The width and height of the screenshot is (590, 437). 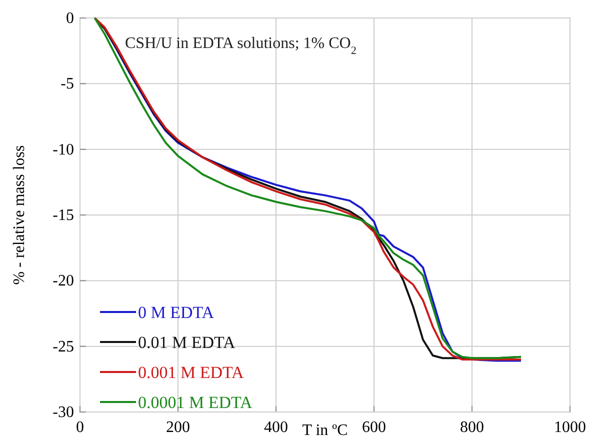 What do you see at coordinates (191, 372) in the screenshot?
I see `legend-label: 0.001 M EDTA` at bounding box center [191, 372].